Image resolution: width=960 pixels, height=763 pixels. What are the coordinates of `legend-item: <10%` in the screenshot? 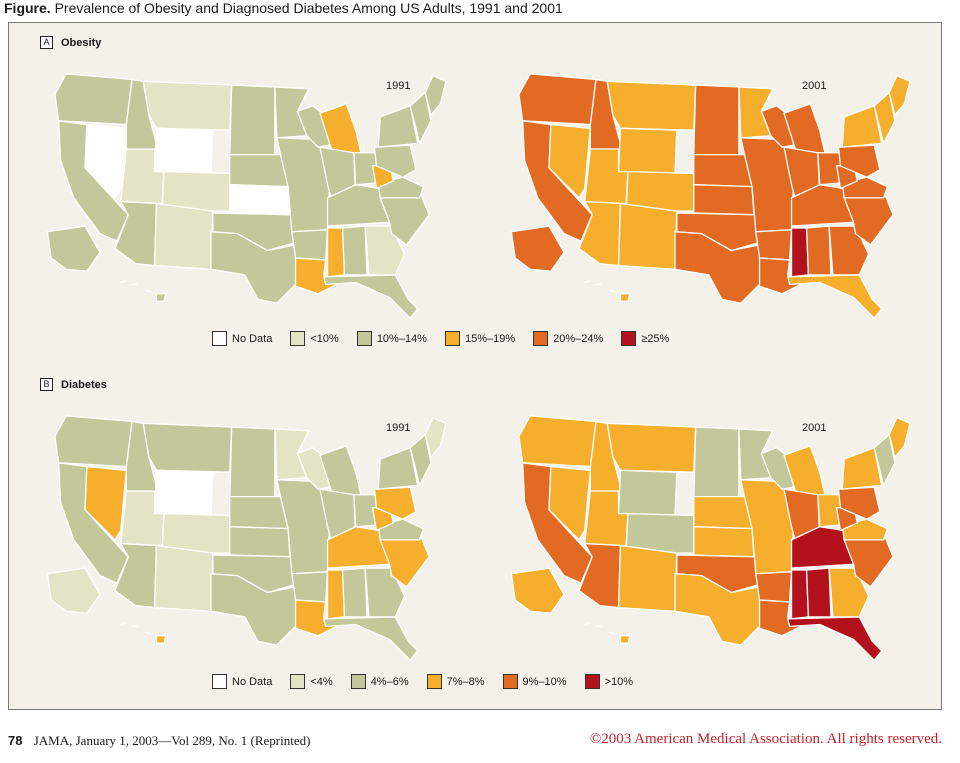 It's located at (314, 338).